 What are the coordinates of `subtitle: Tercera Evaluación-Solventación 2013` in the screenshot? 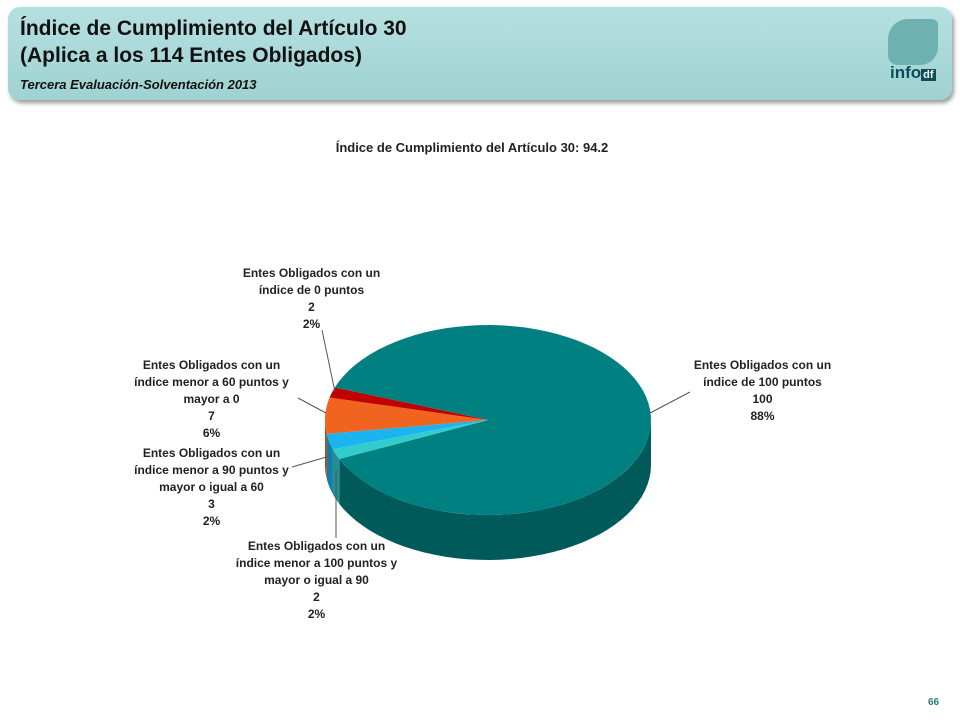 It's located at (138, 84).